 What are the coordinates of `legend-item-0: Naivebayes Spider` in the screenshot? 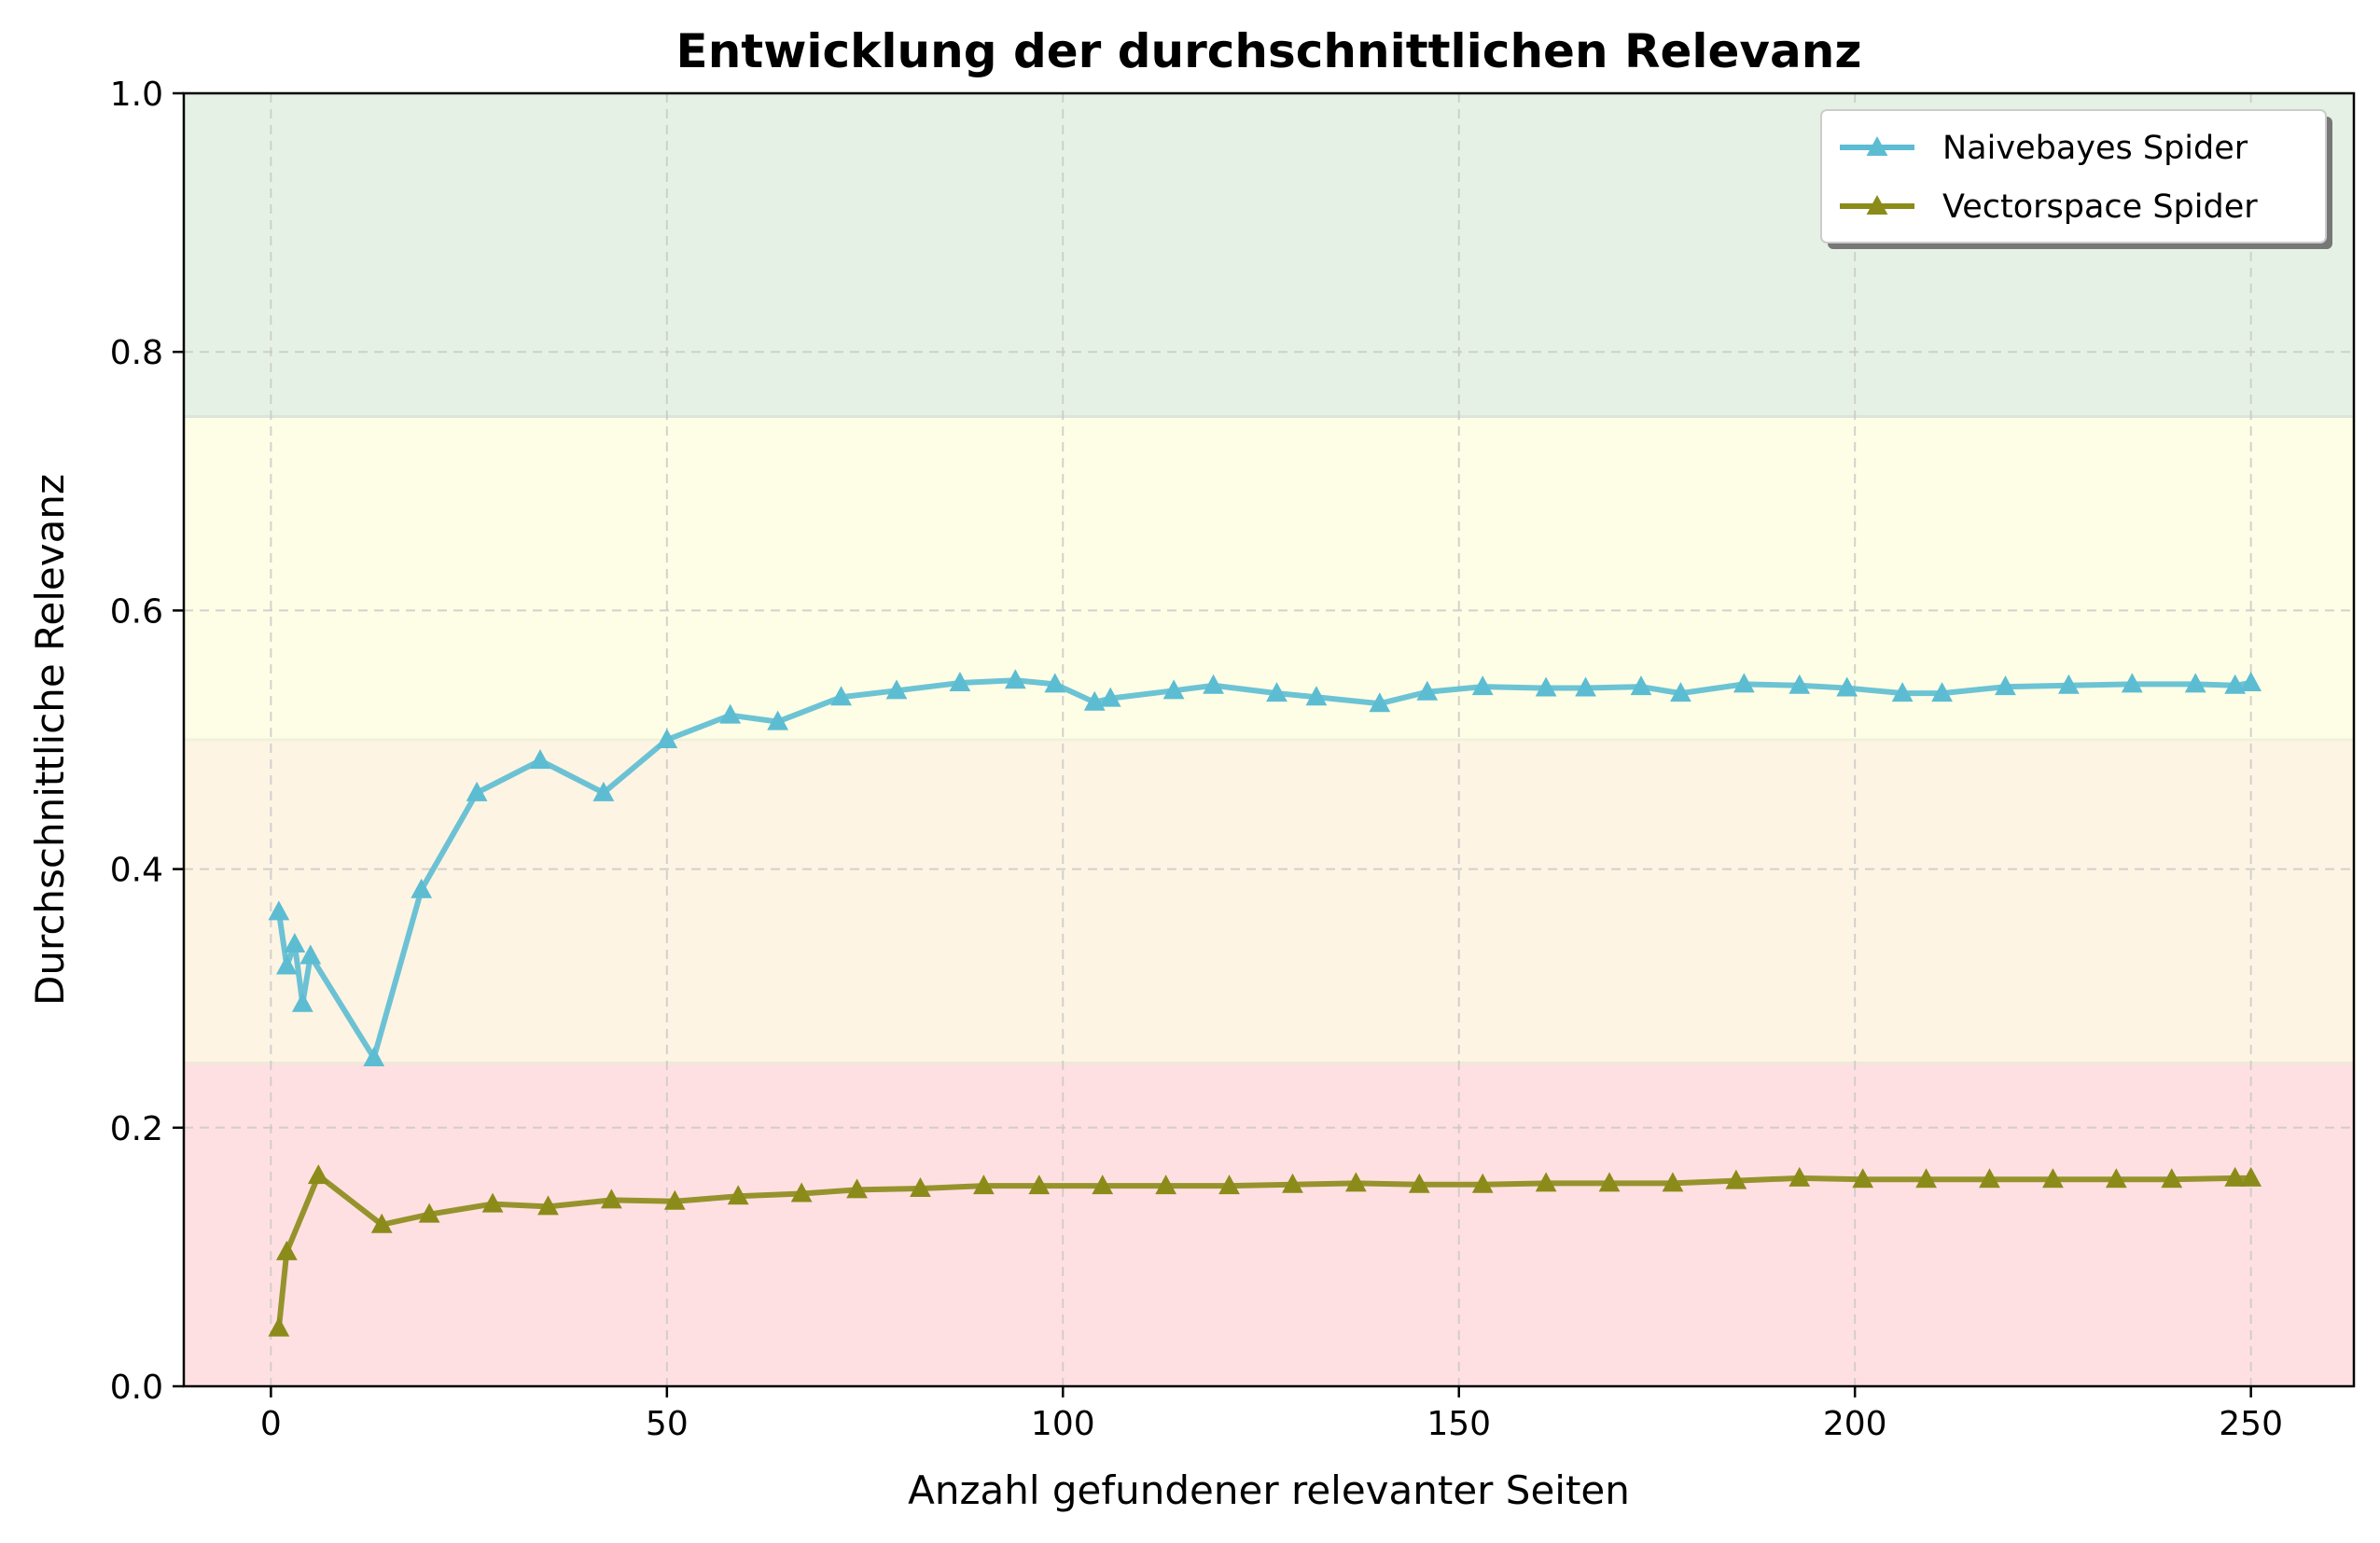 It's located at (2044, 148).